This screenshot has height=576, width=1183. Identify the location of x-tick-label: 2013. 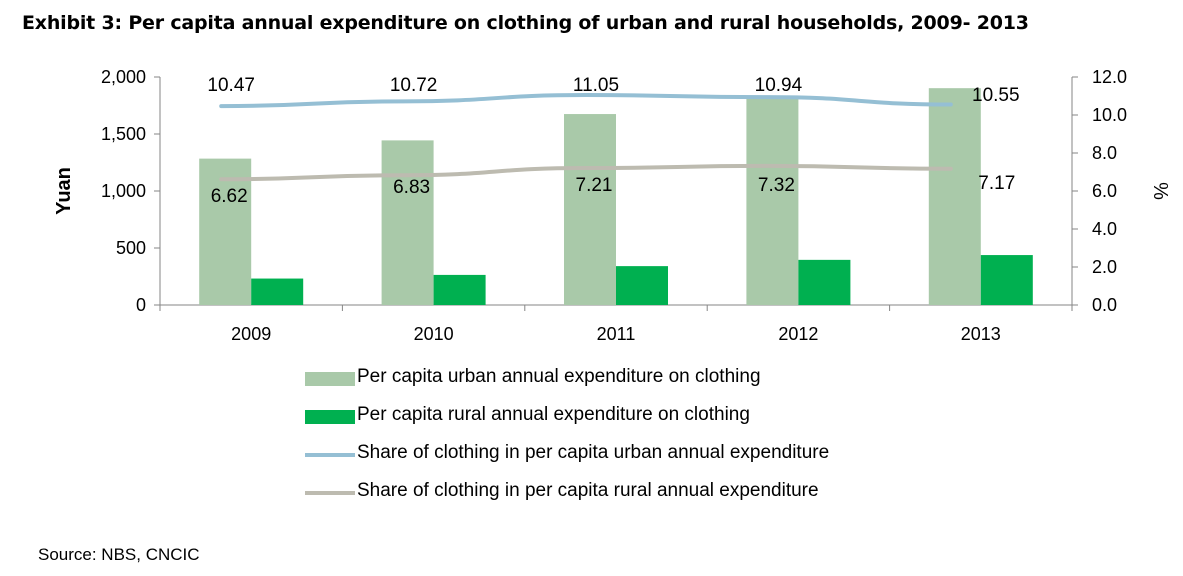
(981, 334).